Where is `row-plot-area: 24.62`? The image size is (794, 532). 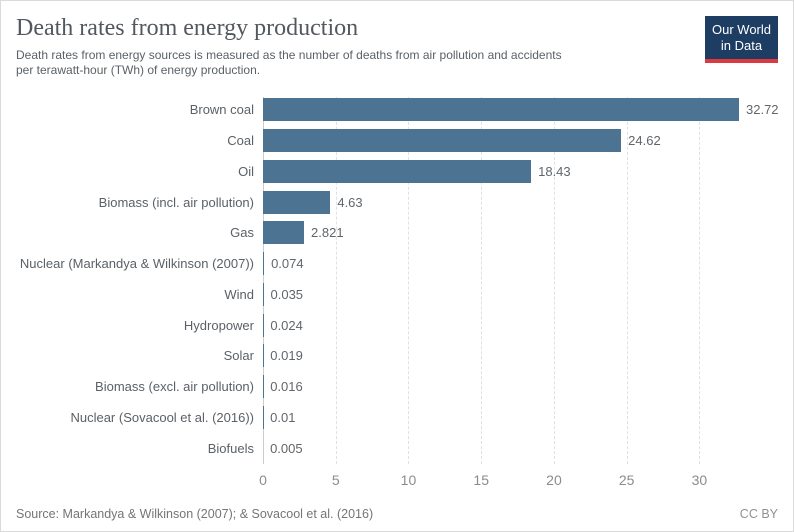 row-plot-area: 24.62 is located at coordinates (520, 140).